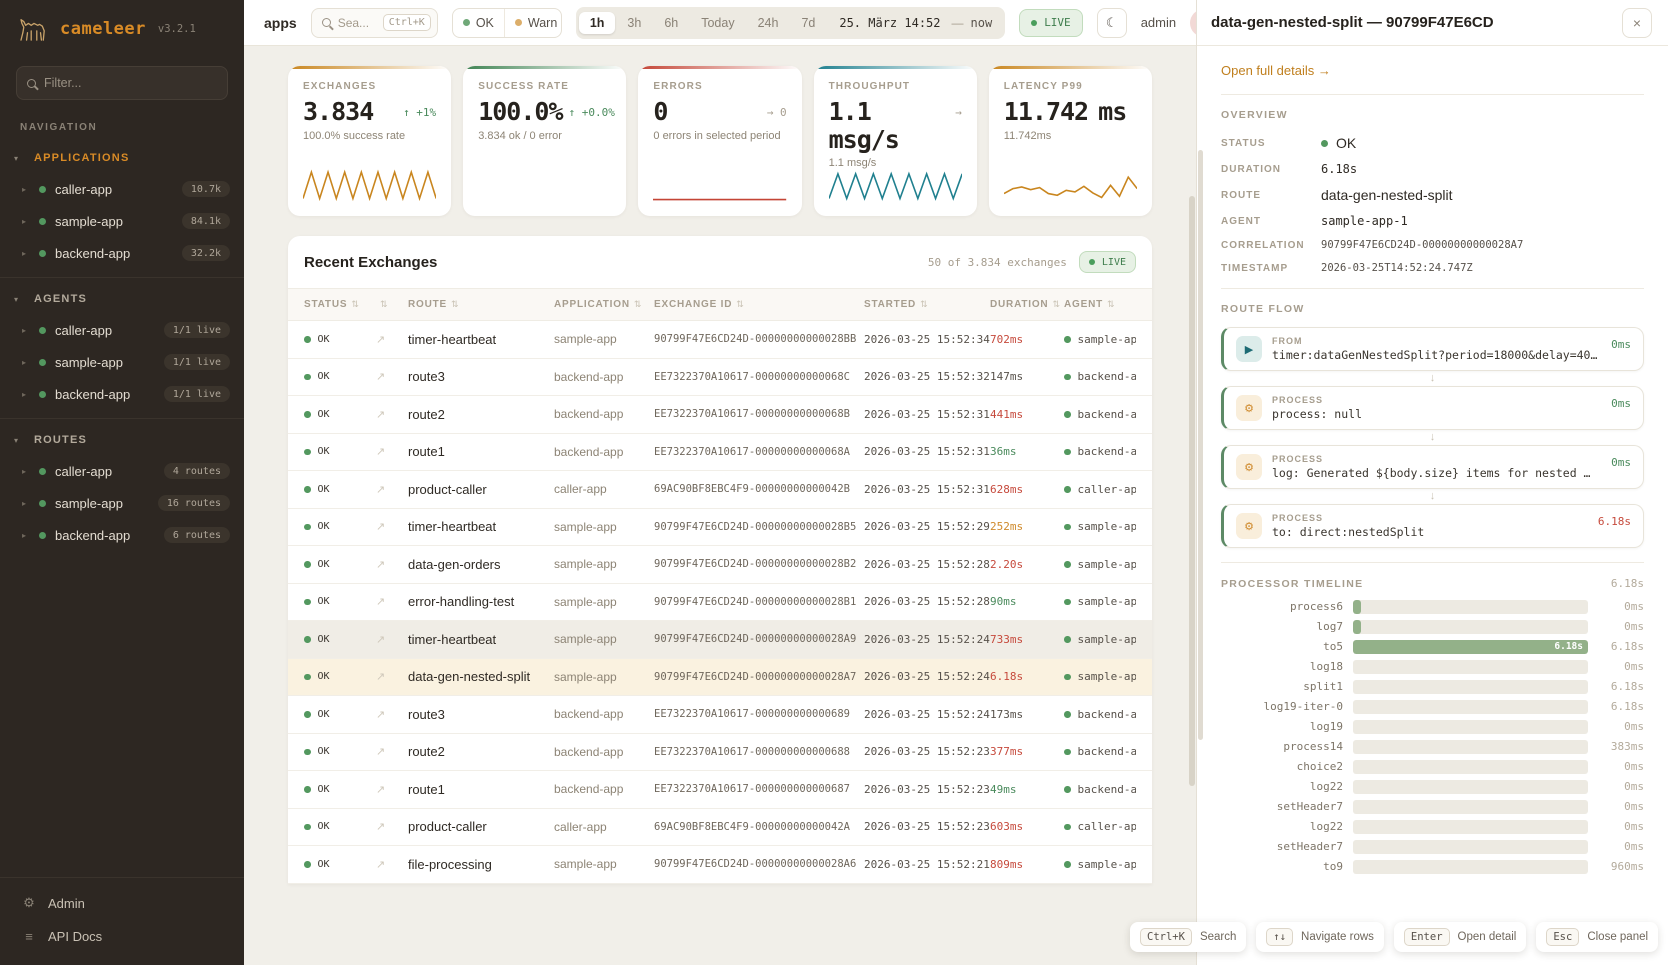  I want to click on sidebar-item: ▸ backend-app 6 routes, so click(122, 535).